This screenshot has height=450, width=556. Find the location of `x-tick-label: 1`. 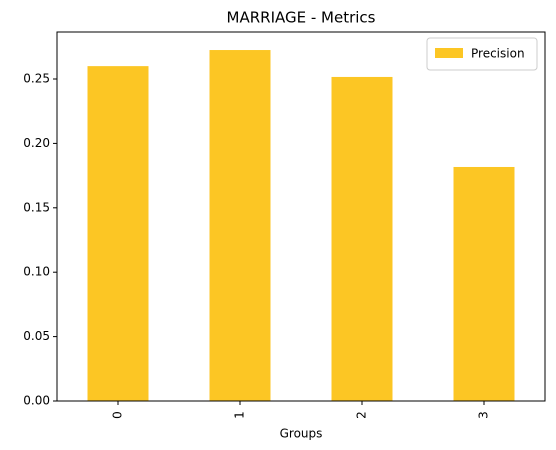

x-tick-label: 1 is located at coordinates (240, 415).